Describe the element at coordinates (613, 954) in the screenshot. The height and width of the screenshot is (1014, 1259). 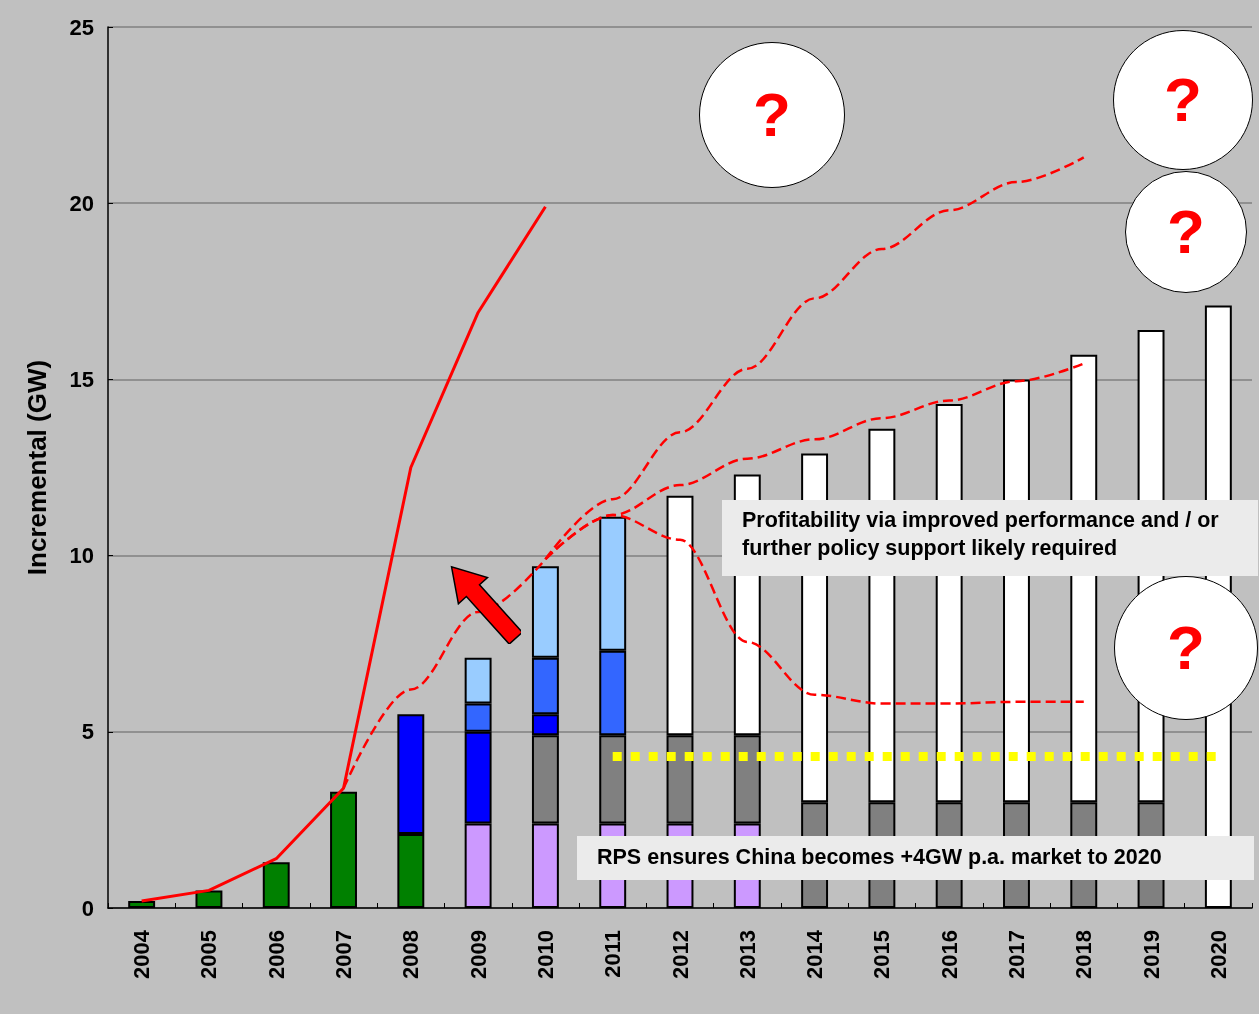
I see `x-tick-label: 2011` at that location.